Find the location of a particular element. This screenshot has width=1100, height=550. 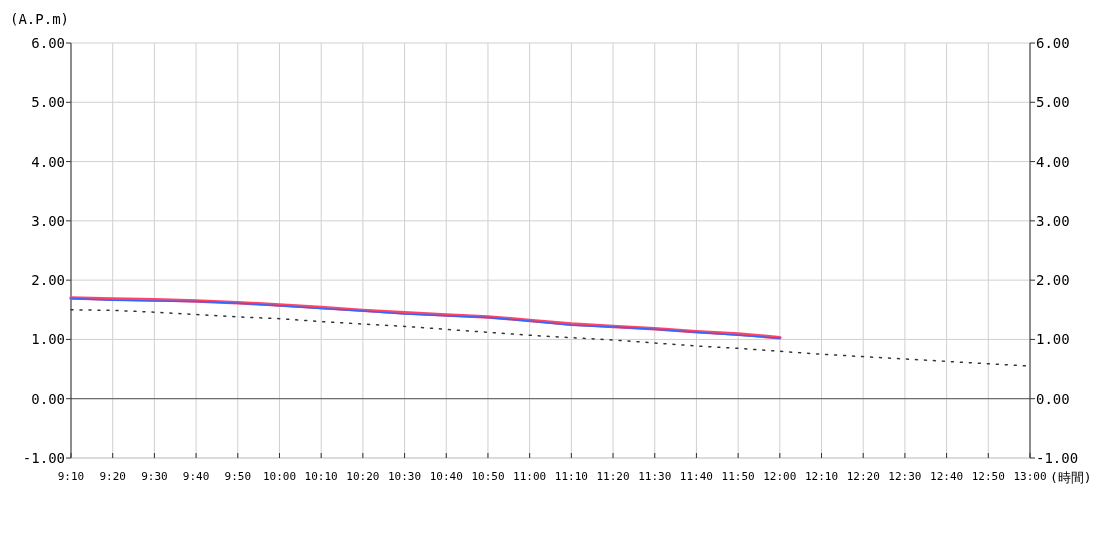

y-tick-label: 0.00 is located at coordinates (48, 398).